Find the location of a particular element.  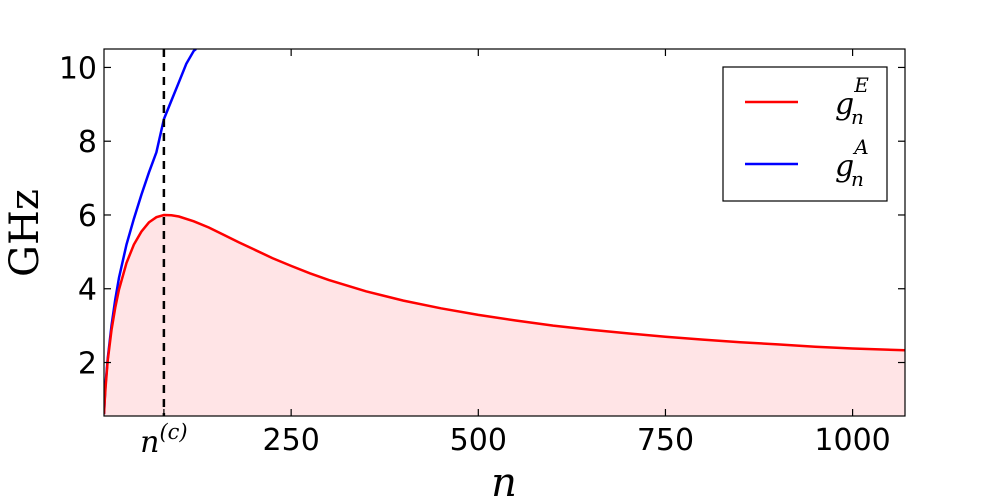

legend-gnA-base: g is located at coordinates (844, 166).